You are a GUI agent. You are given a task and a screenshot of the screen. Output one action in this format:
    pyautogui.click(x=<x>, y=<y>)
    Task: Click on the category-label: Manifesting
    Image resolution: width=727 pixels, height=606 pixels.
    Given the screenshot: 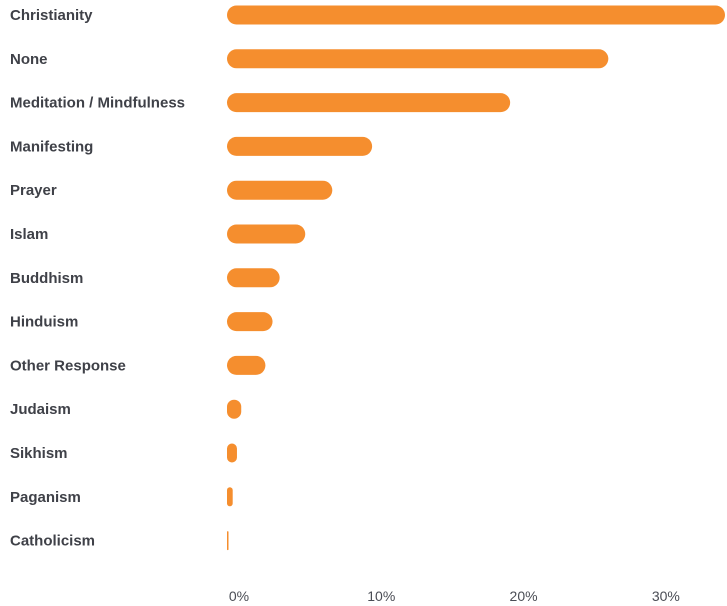 What is the action you would take?
    pyautogui.click(x=51, y=146)
    